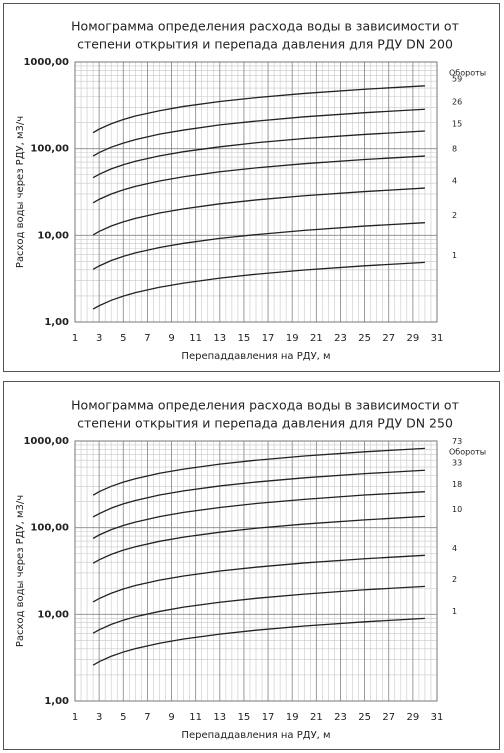 The height and width of the screenshot is (753, 504). I want to click on series-label: 8, so click(454, 149).